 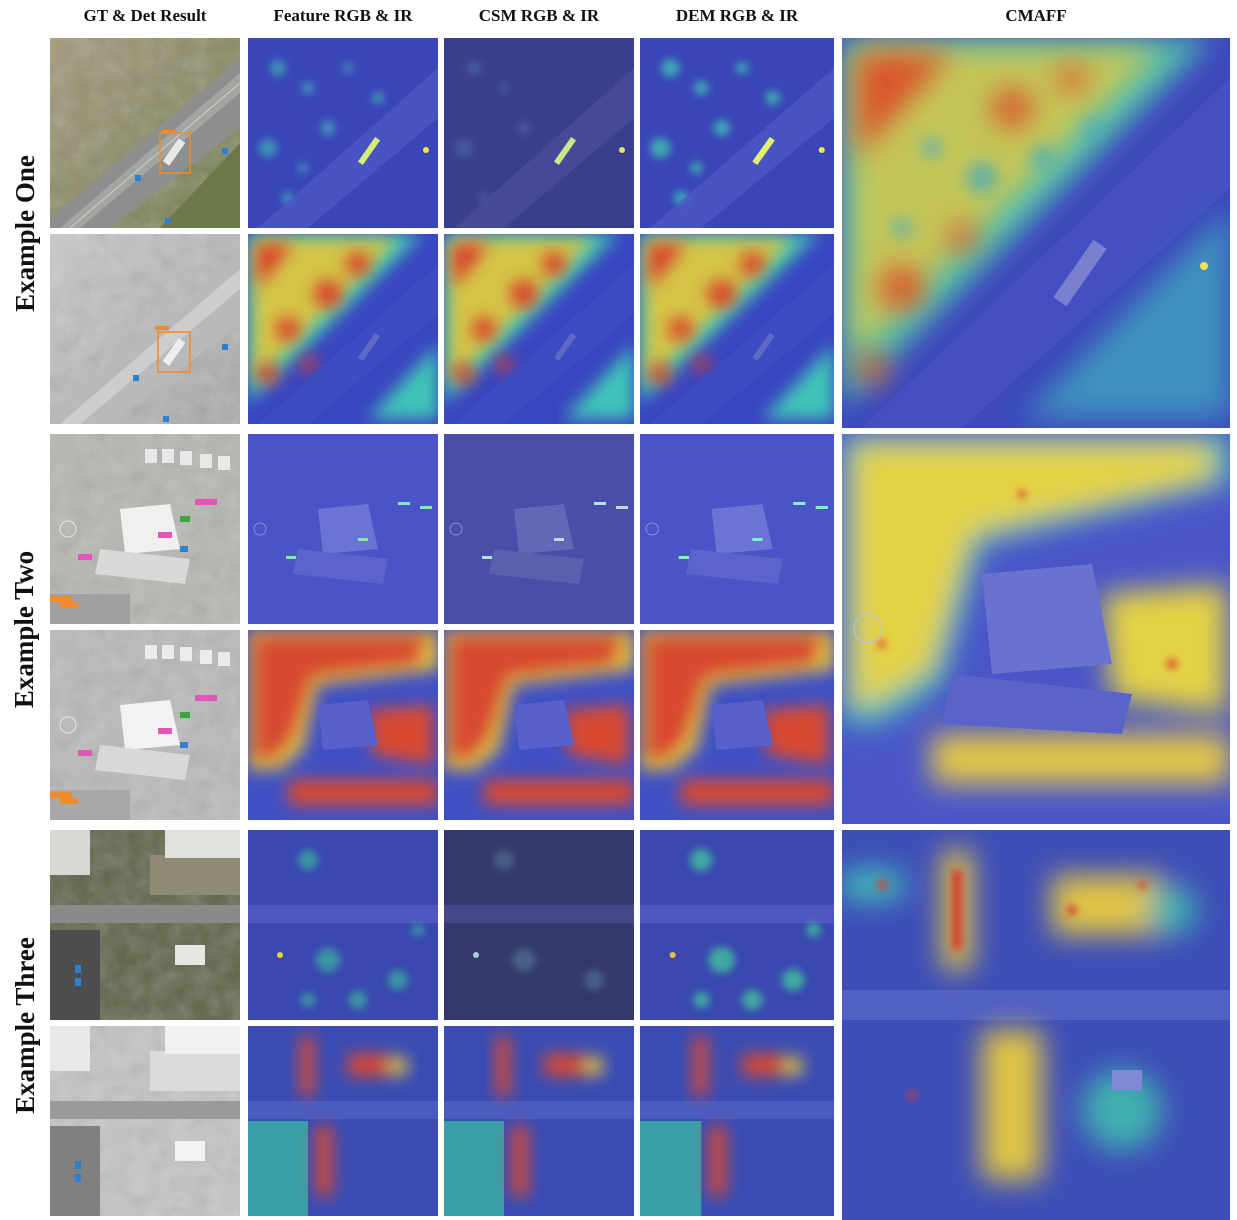 What do you see at coordinates (539, 529) in the screenshot?
I see `example-two-csm-rgb-heatmap` at bounding box center [539, 529].